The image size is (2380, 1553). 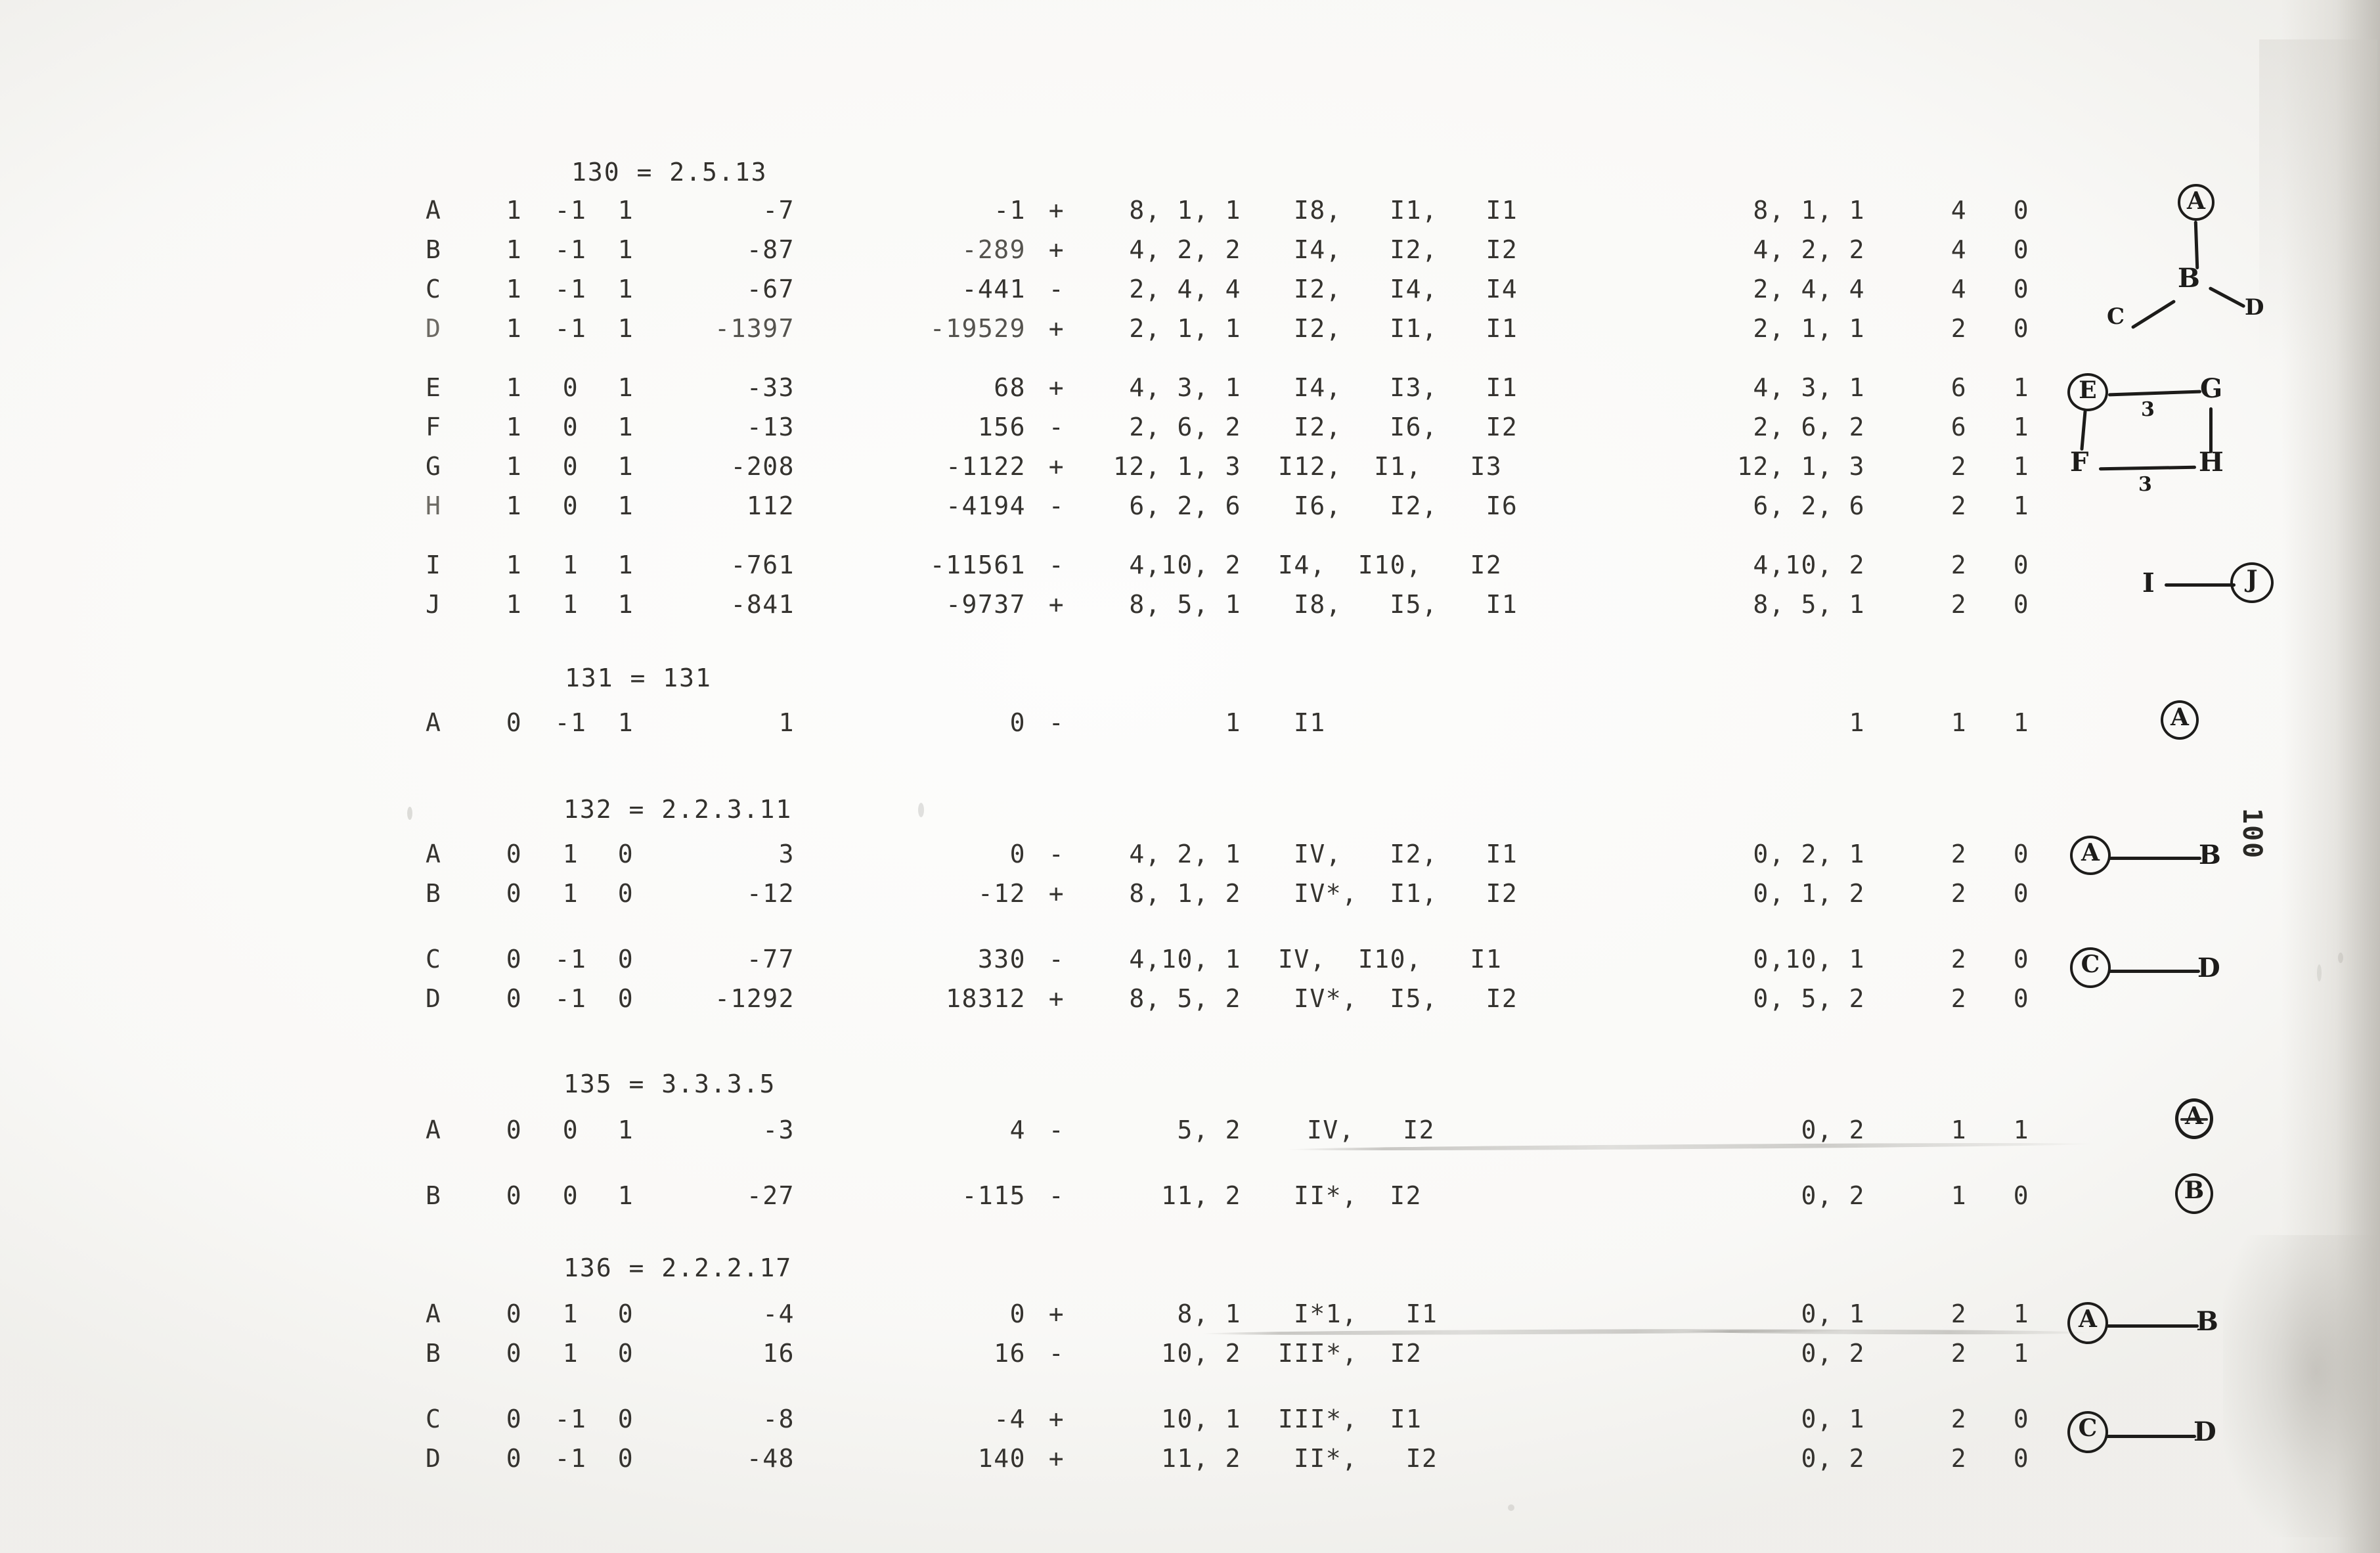 What do you see at coordinates (771, 959) in the screenshot?
I see `row-number-1: -77` at bounding box center [771, 959].